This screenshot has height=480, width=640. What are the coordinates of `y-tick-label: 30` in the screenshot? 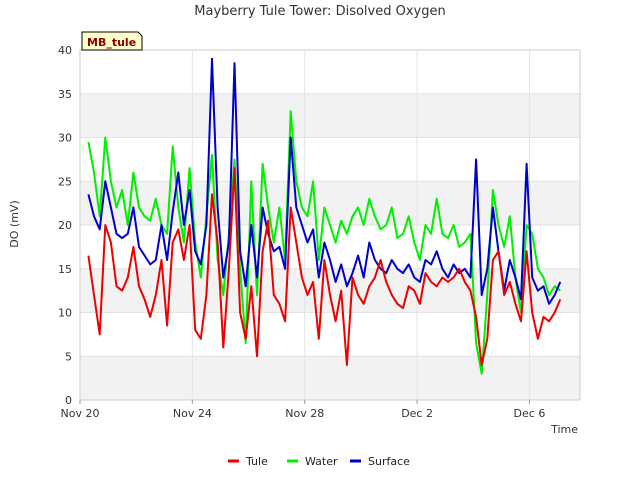 It's located at (65, 138).